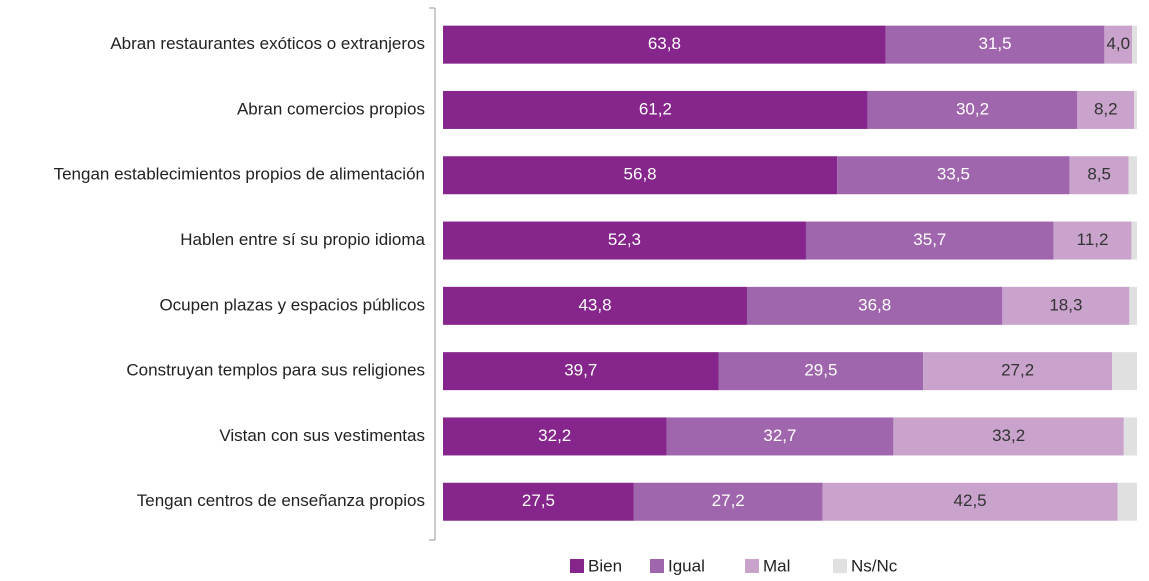 This screenshot has height=581, width=1149. What do you see at coordinates (776, 565) in the screenshot?
I see `legend-label: Mal` at bounding box center [776, 565].